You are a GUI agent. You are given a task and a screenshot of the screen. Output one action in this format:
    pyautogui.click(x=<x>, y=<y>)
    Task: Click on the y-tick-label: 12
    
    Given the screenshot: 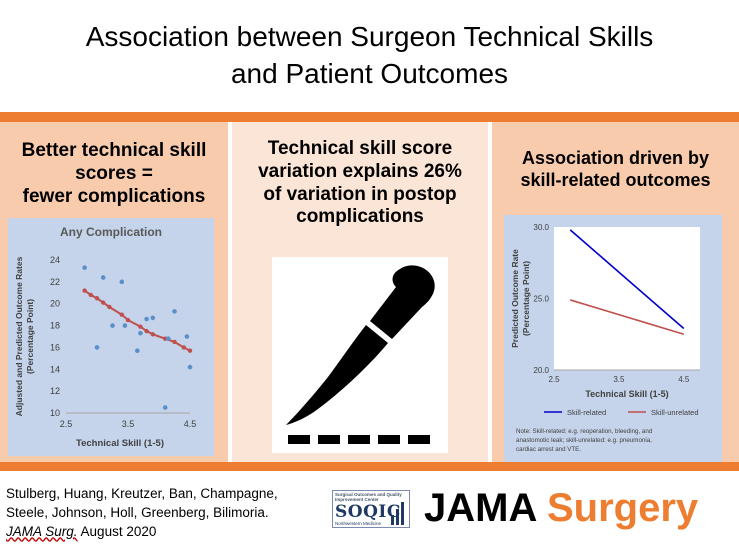 What is the action you would take?
    pyautogui.click(x=55, y=391)
    